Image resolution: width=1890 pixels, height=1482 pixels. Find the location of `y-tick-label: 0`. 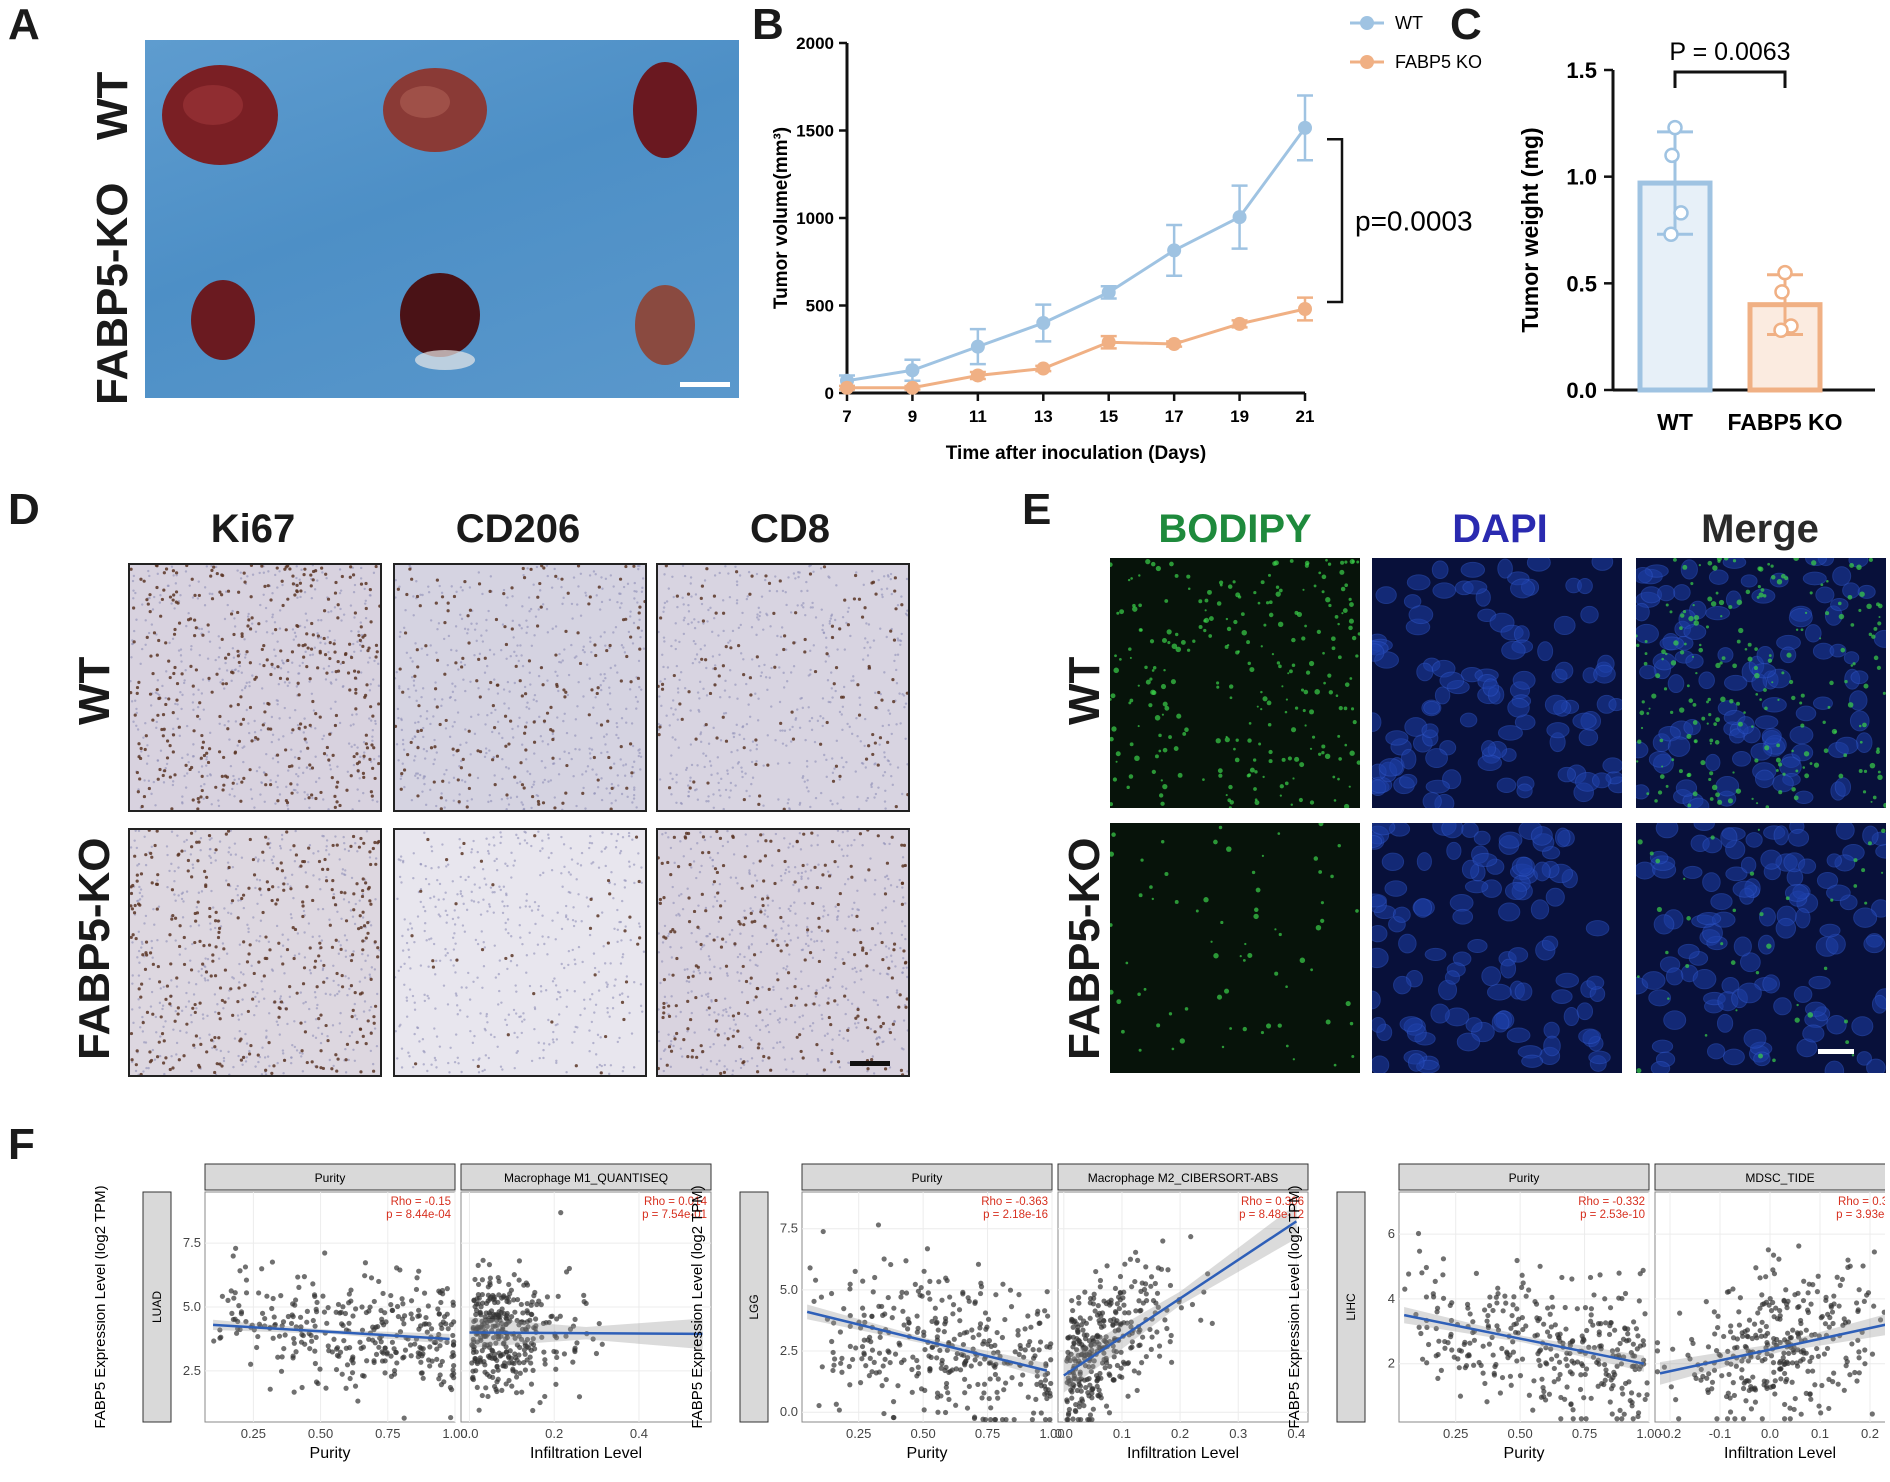

y-tick-label: 0 is located at coordinates (829, 393).